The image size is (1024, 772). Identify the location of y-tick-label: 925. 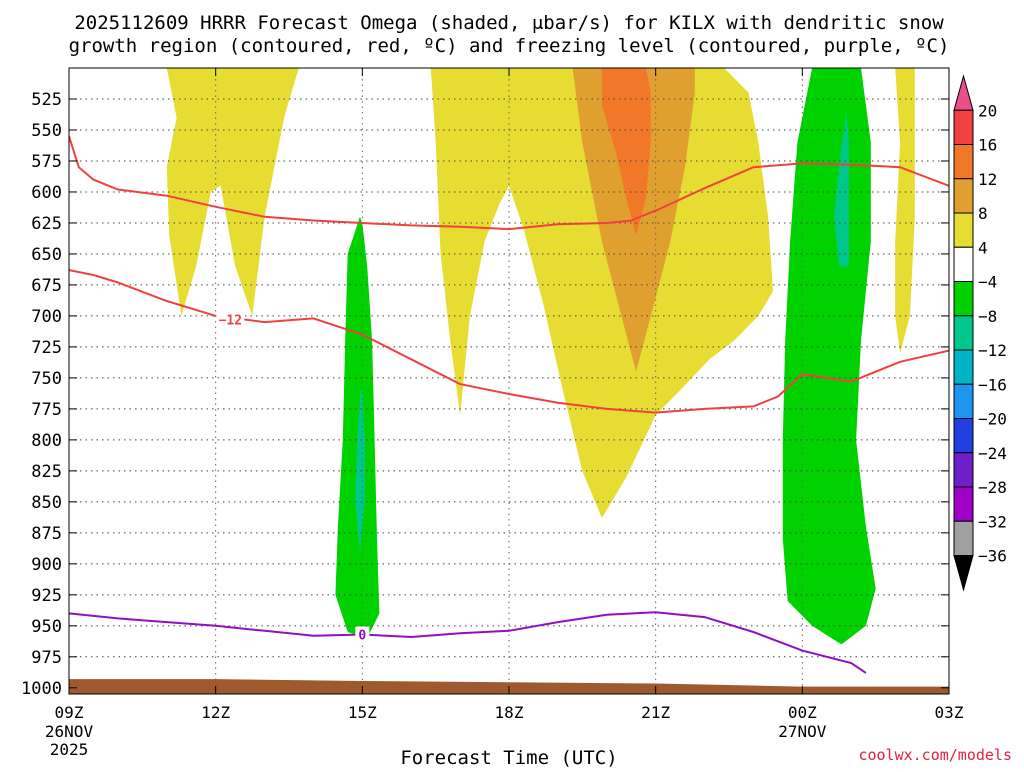
(46, 596).